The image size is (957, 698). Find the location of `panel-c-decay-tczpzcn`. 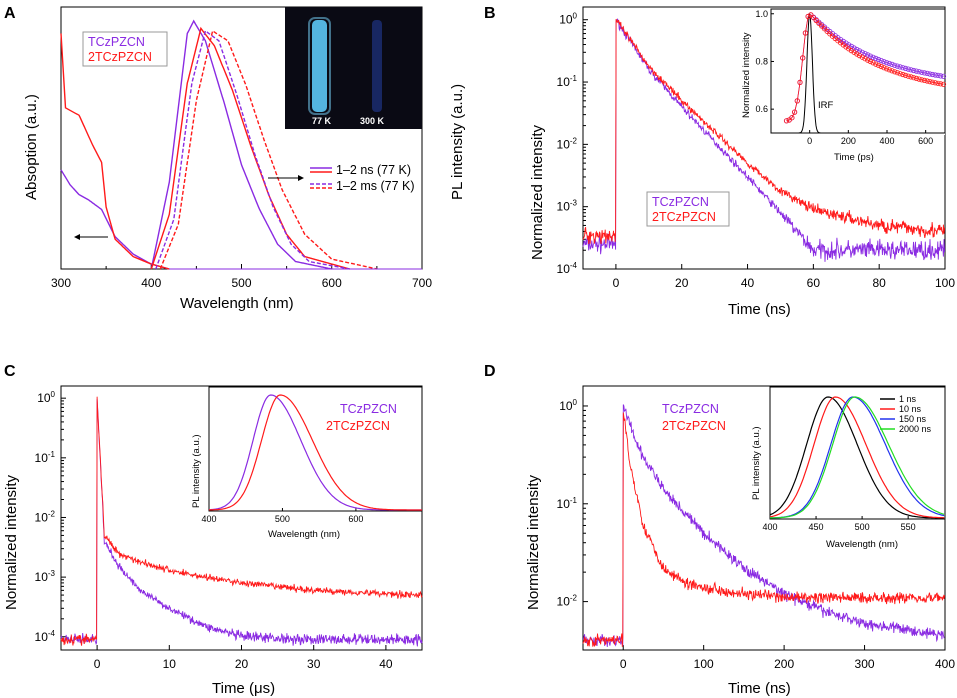

panel-c-decay-tczpzcn is located at coordinates (241, 523).